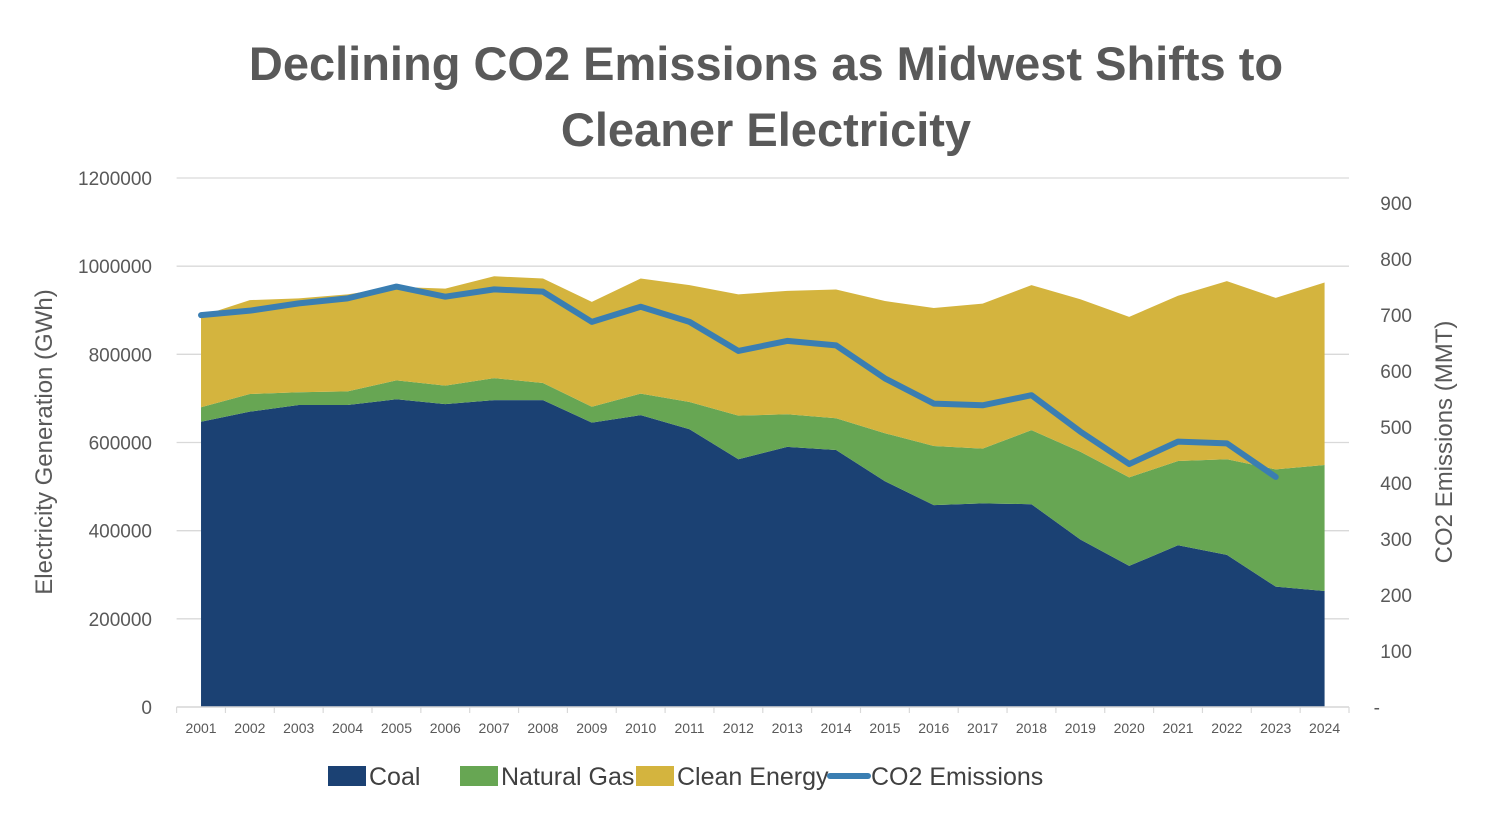 This screenshot has width=1486, height=817. What do you see at coordinates (120, 620) in the screenshot?
I see `y-tick-label: 200000` at bounding box center [120, 620].